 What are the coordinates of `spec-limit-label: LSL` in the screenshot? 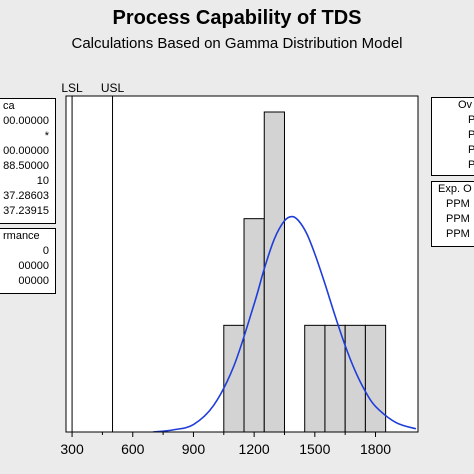 It's located at (72, 88).